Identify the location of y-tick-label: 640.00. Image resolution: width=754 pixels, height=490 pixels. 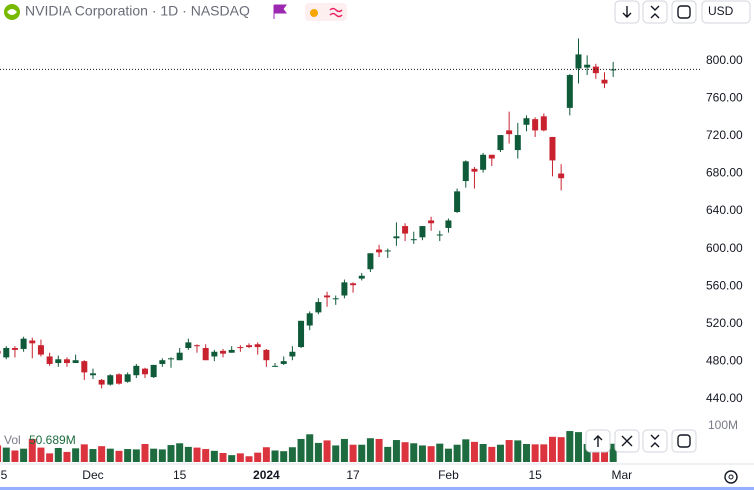
(724, 210).